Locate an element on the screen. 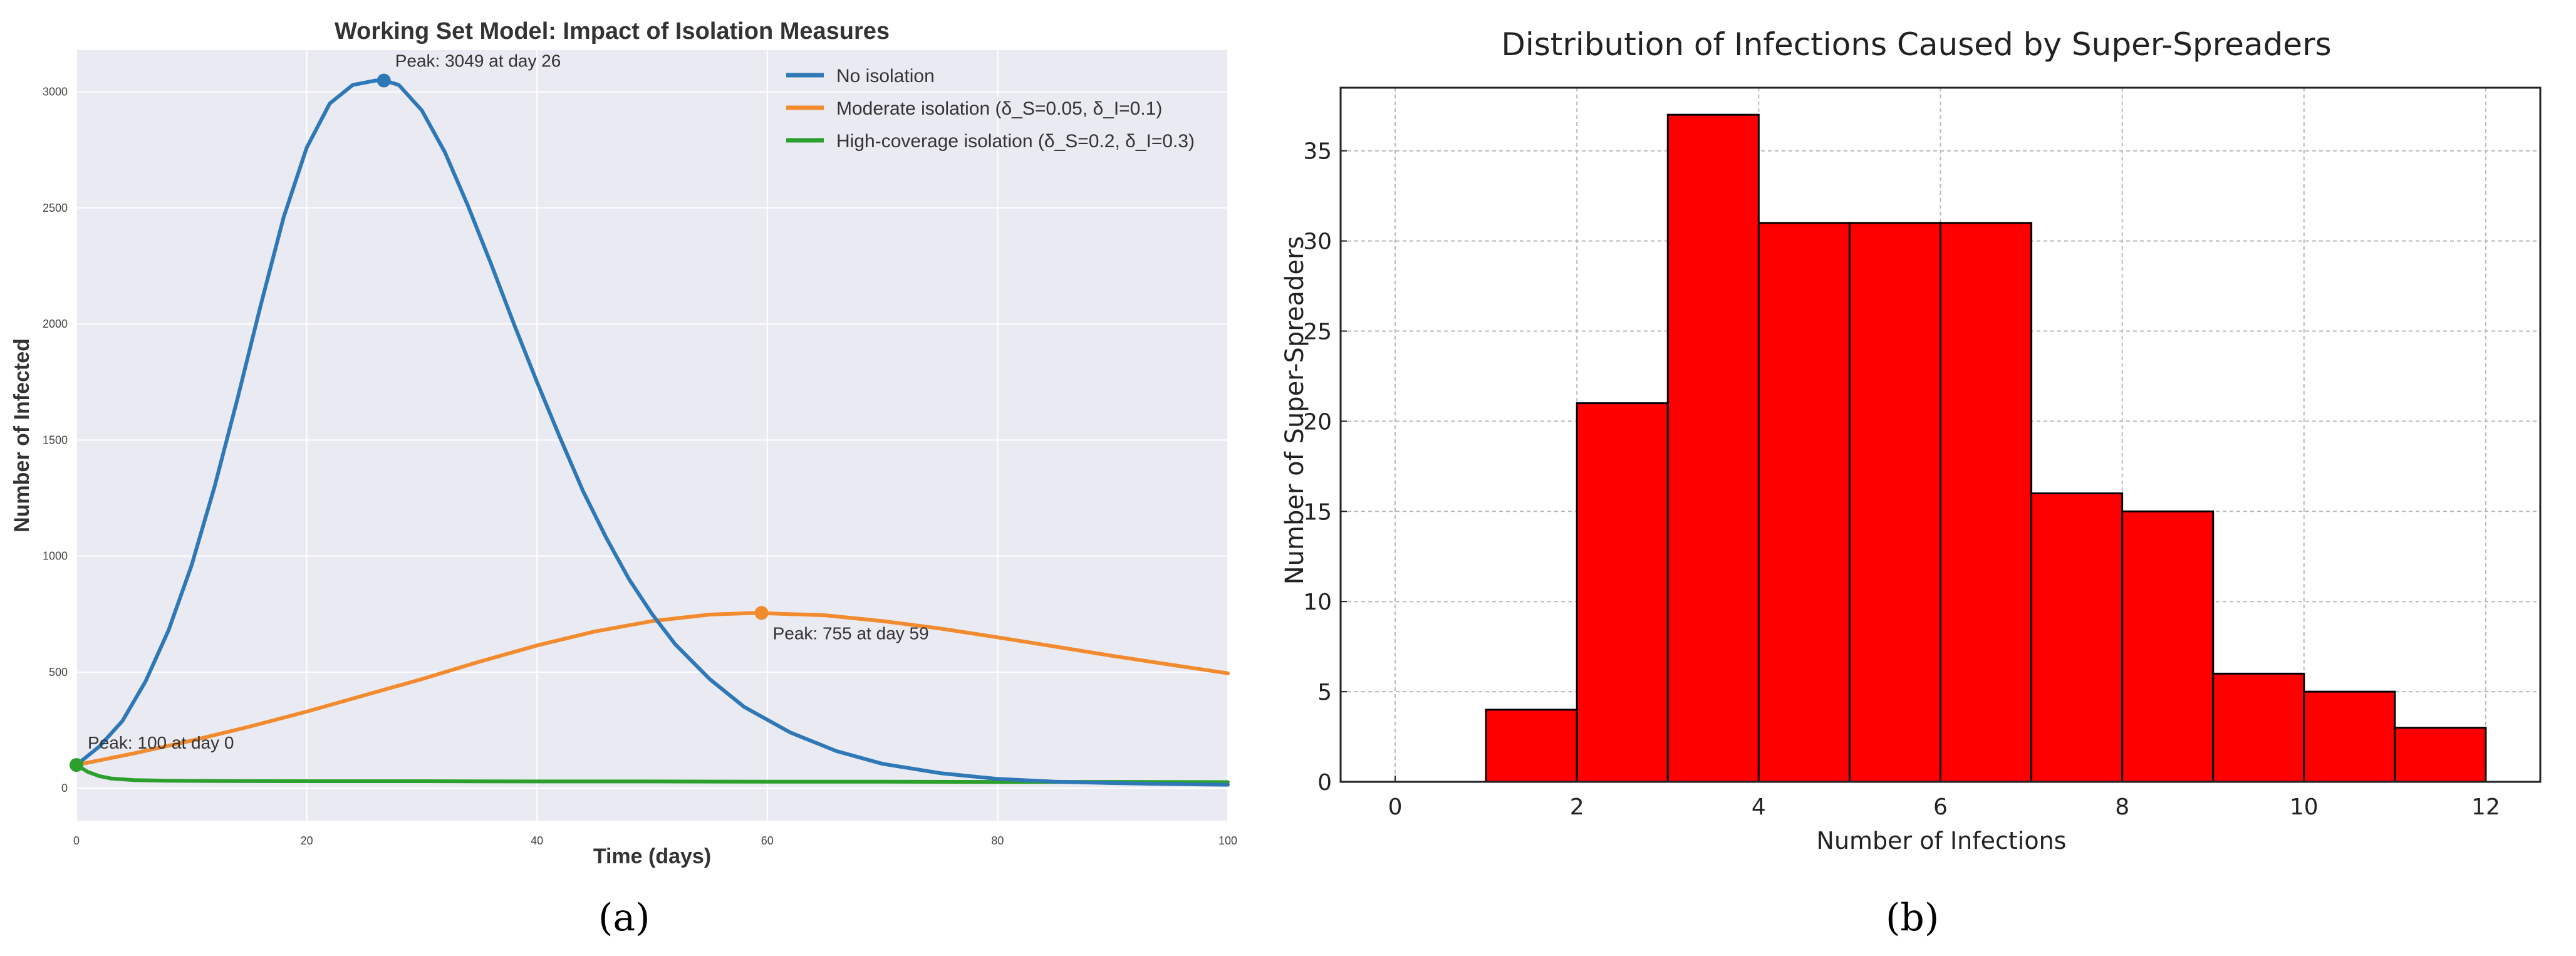 This screenshot has height=956, width=2576. legend-label-no-isolation: No isolation is located at coordinates (885, 76).